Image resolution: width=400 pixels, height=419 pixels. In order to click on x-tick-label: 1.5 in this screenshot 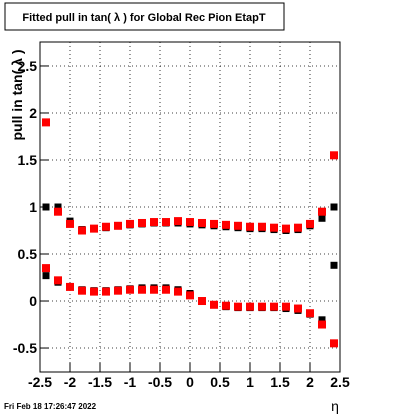, I will do `click(280, 382)`.